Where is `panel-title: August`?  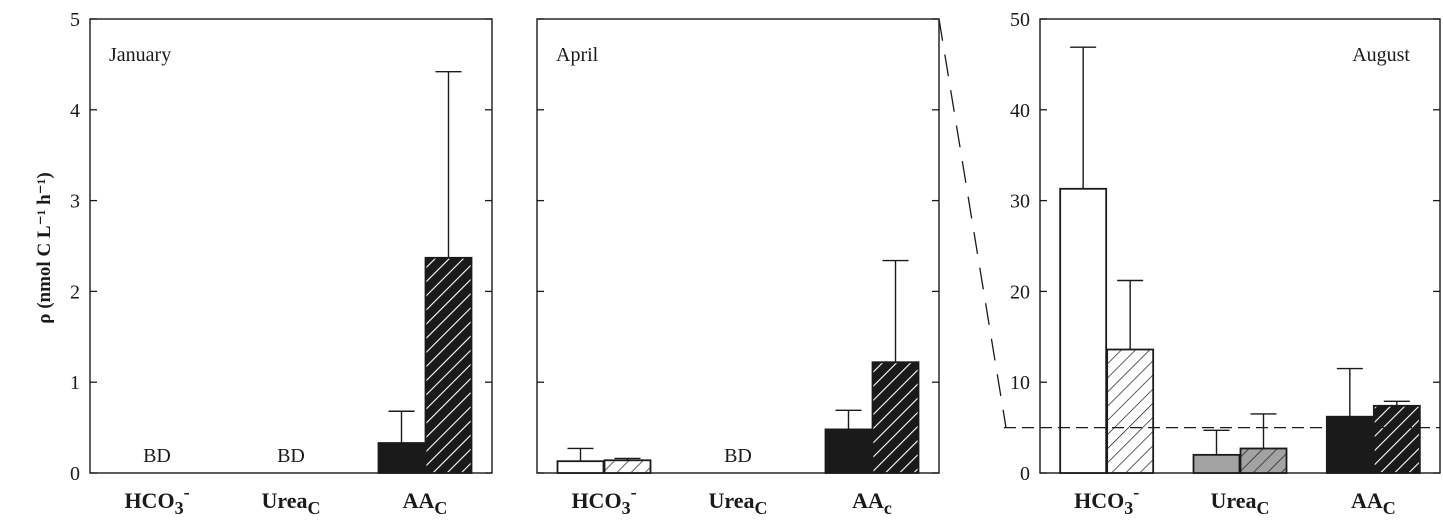 panel-title: August is located at coordinates (1381, 55).